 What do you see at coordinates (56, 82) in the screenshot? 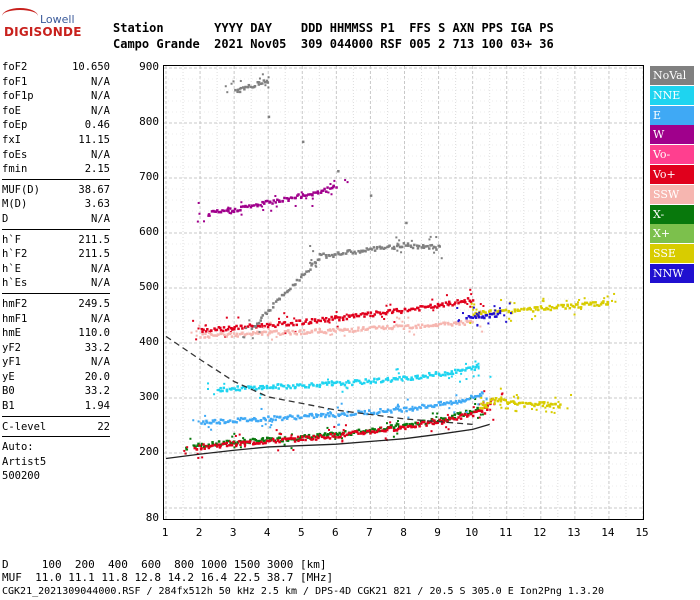
I see `param-row: foF1 N/A` at bounding box center [56, 82].